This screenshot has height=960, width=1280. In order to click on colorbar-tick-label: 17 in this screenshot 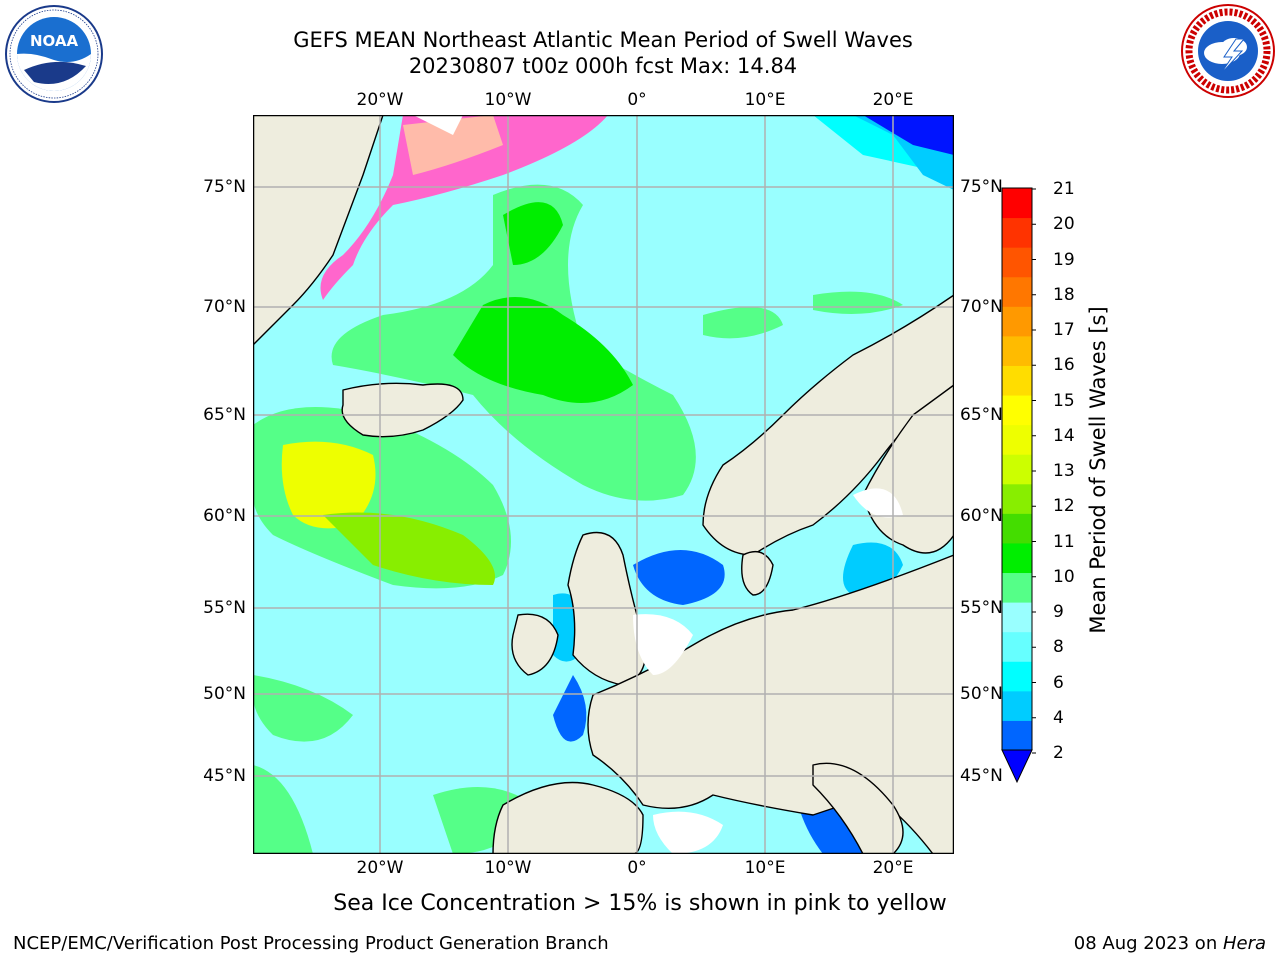, I will do `click(1064, 330)`.